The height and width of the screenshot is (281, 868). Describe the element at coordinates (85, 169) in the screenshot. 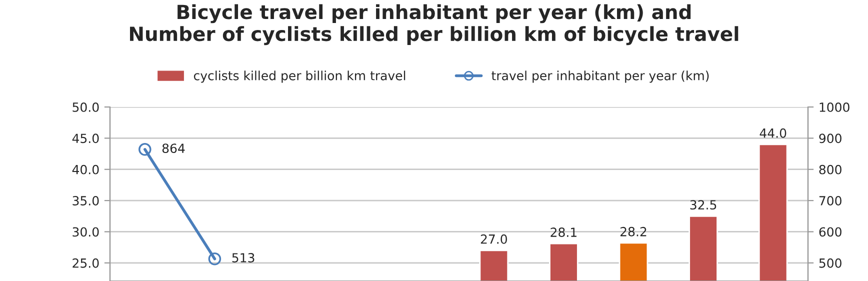

I see `y-tick-label: 40.0` at that location.